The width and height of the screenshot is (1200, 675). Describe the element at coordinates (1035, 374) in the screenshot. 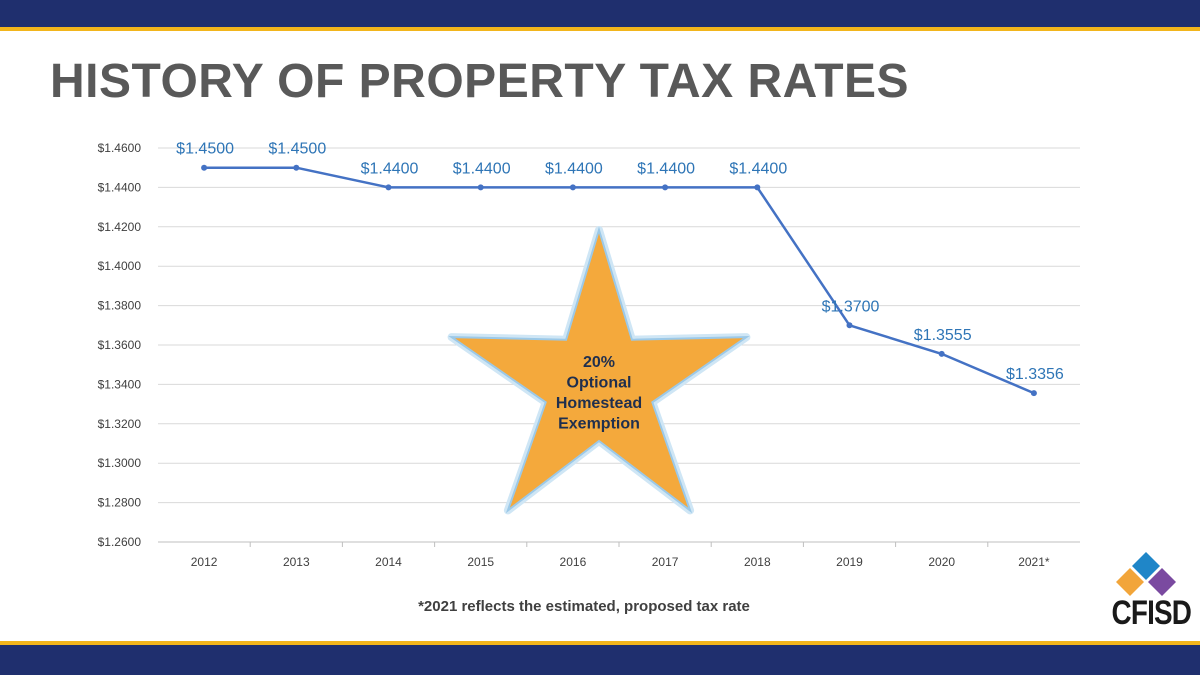

I see `data-label: $1.3356` at that location.